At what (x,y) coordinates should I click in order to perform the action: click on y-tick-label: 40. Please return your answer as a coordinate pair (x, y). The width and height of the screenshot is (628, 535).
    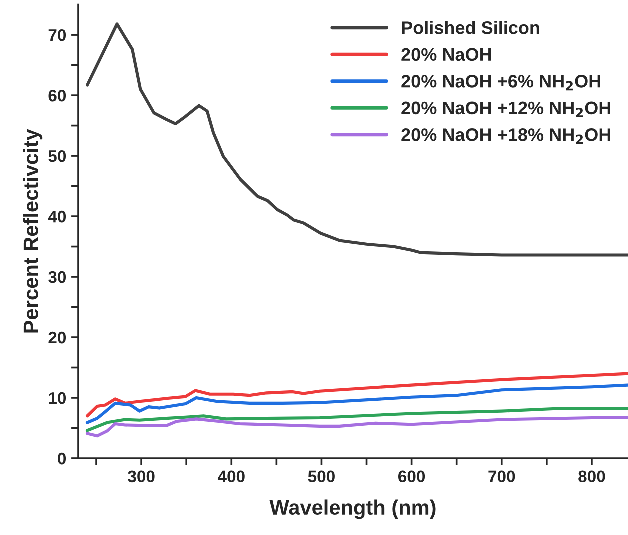
    Looking at the image, I should click on (57, 216).